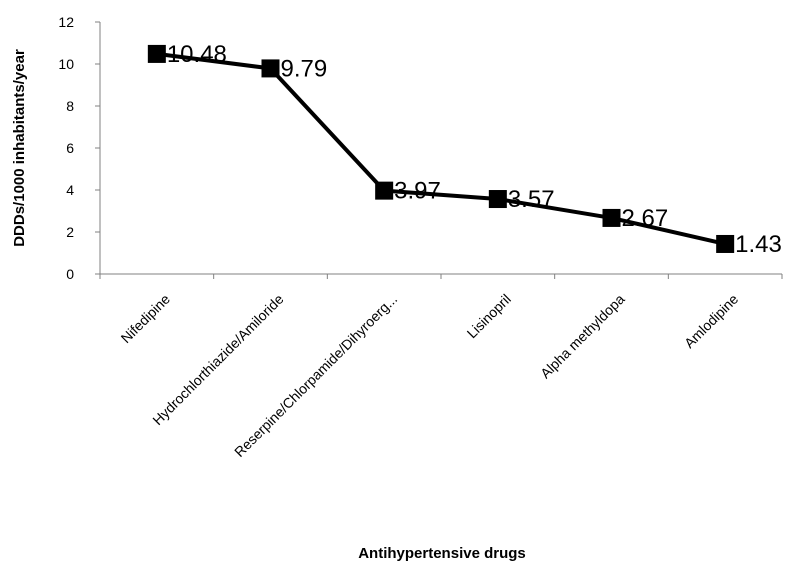 This screenshot has height=568, width=792. Describe the element at coordinates (66, 64) in the screenshot. I see `y-tick-label: 10` at that location.